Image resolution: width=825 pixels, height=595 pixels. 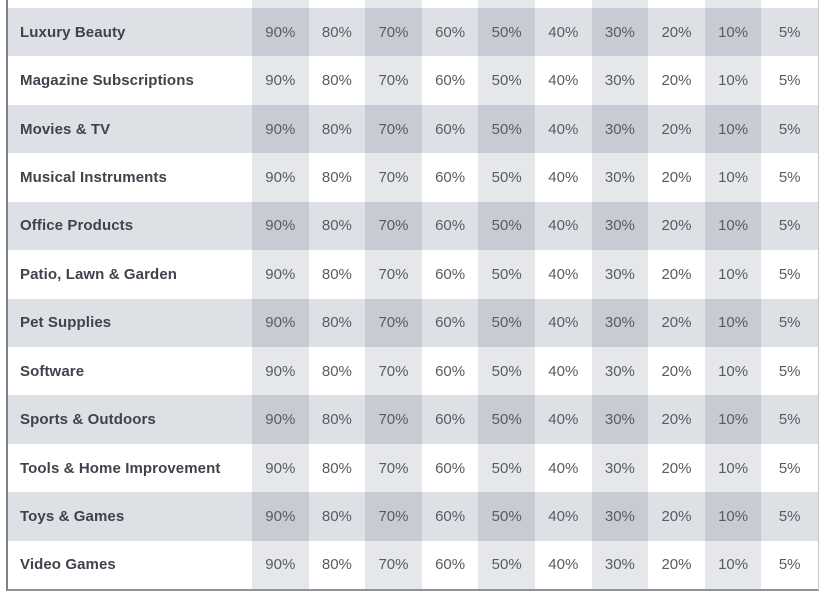 What do you see at coordinates (130, 32) in the screenshot?
I see `category-cell: Luxury Beauty` at bounding box center [130, 32].